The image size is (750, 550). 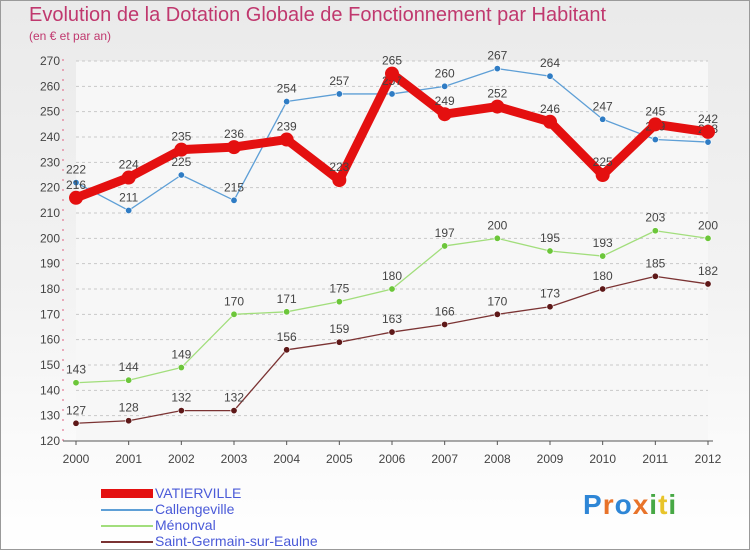 I want to click on y-tick-label: 240, so click(x=50, y=137).